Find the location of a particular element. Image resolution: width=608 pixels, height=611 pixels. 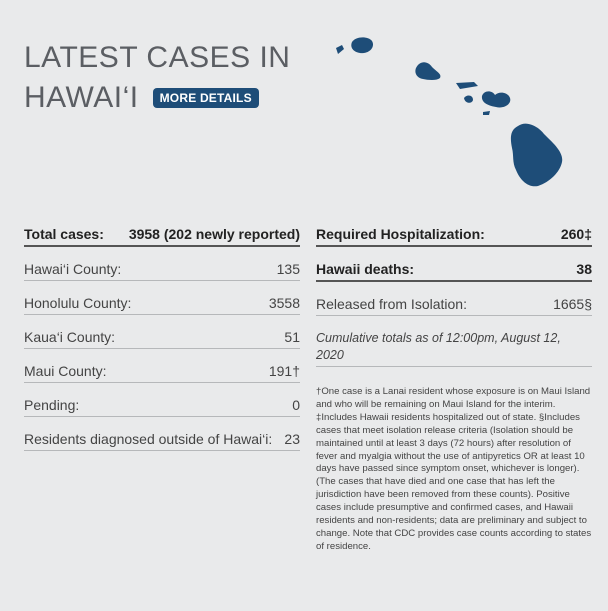

hospitalization-label: Required Hospitalization: is located at coordinates (400, 234).